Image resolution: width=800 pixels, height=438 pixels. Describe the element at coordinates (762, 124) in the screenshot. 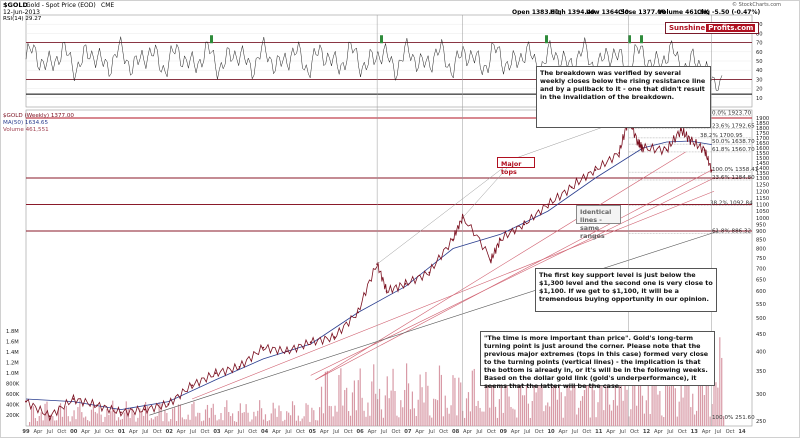

I see `price-tick-label: 1850` at that location.